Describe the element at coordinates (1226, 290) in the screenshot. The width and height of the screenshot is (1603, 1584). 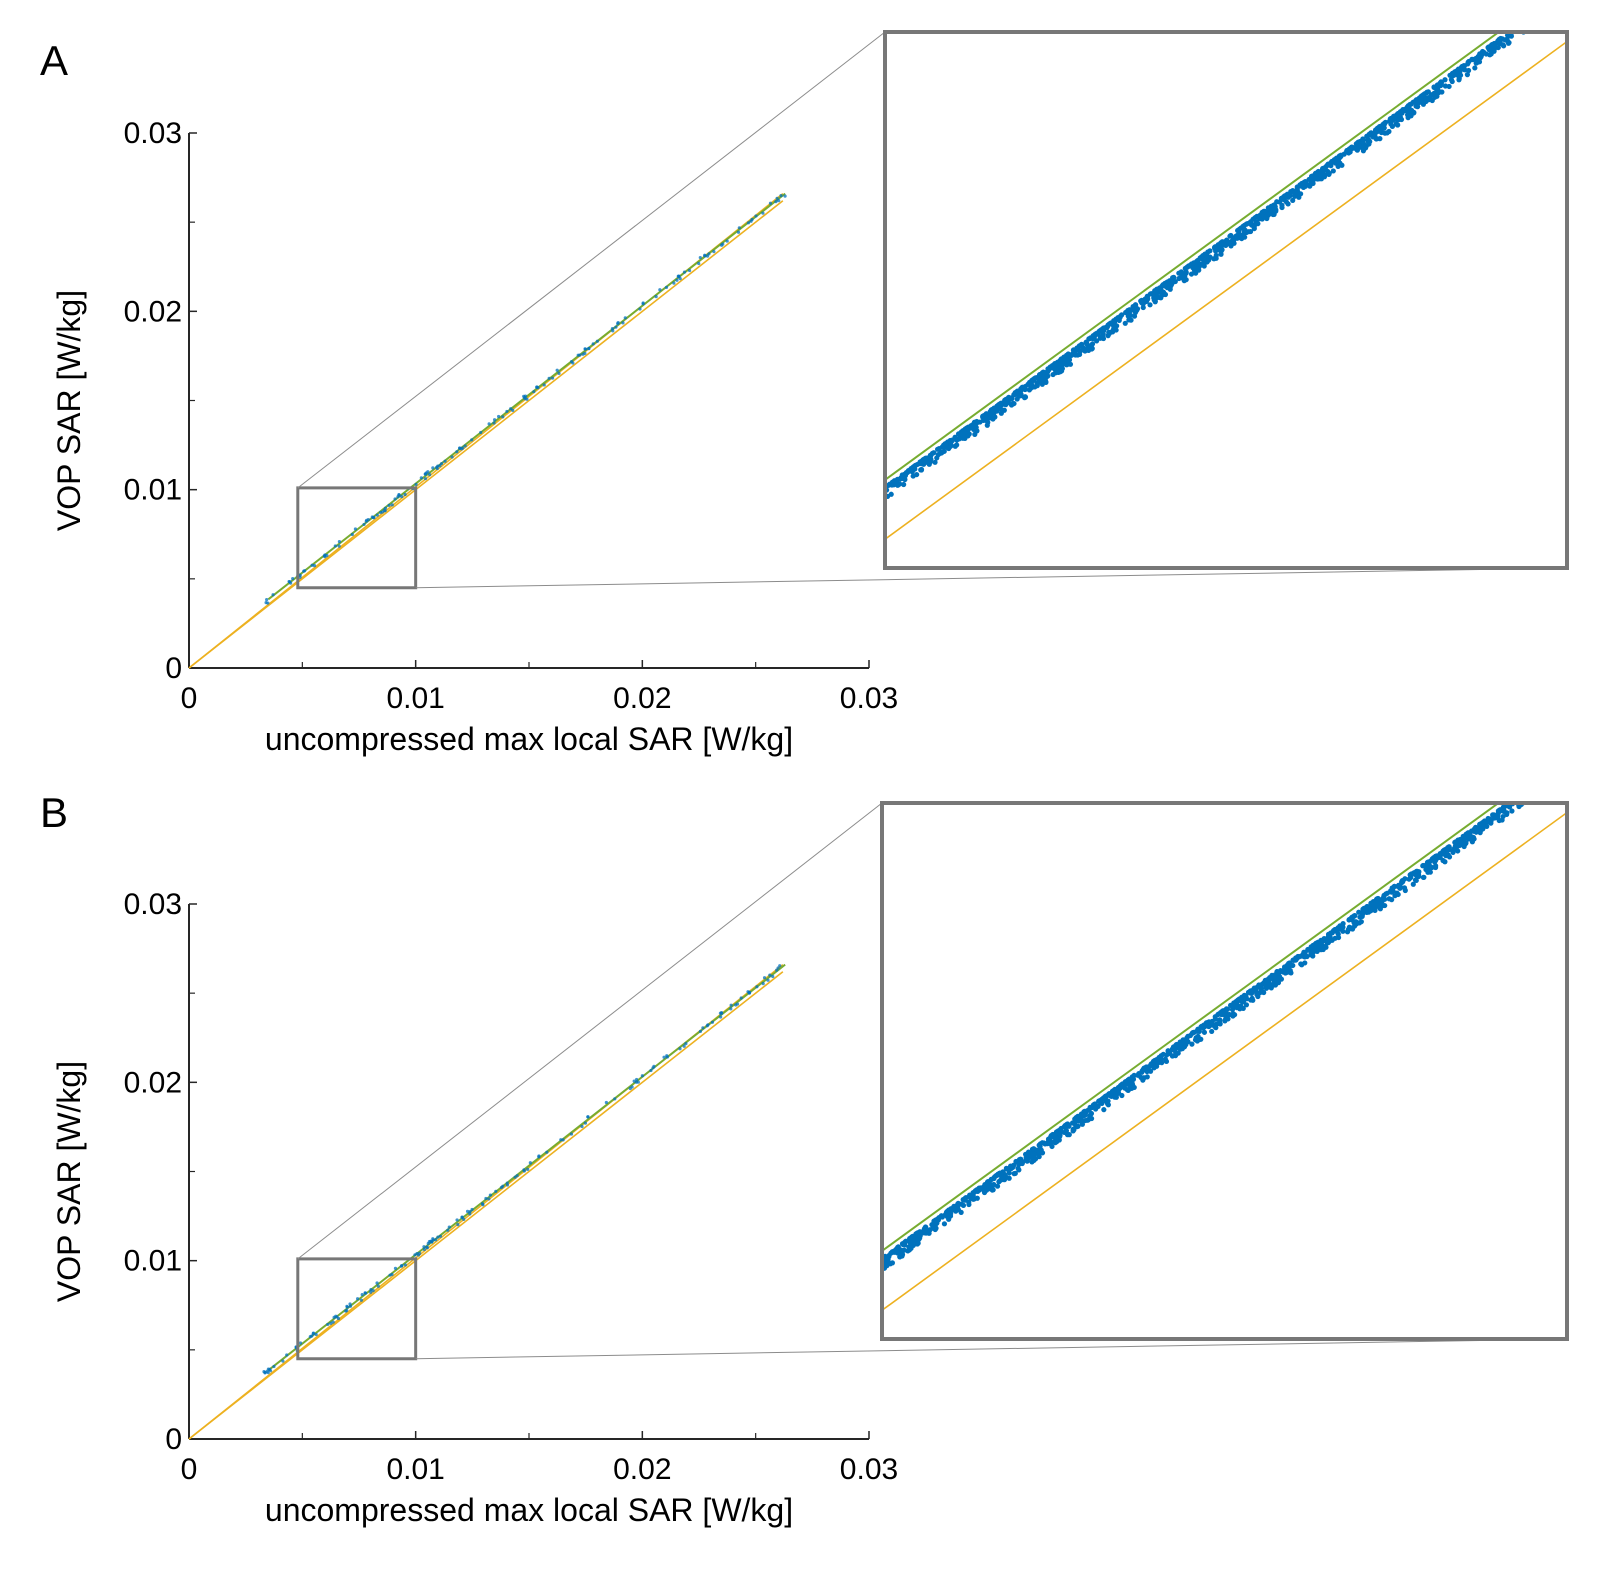
I see `inset-identity-line` at that location.